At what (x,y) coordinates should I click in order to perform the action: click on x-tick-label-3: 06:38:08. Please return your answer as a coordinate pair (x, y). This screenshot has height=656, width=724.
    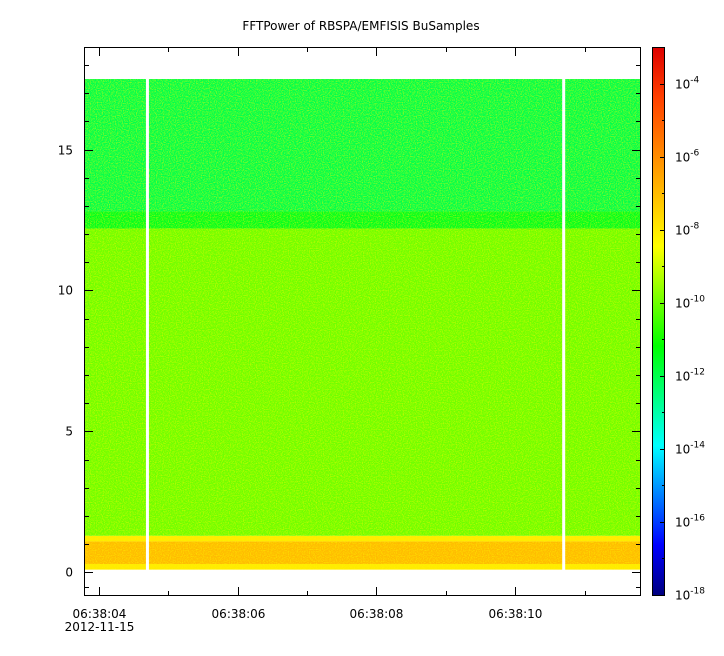
    Looking at the image, I should click on (377, 614).